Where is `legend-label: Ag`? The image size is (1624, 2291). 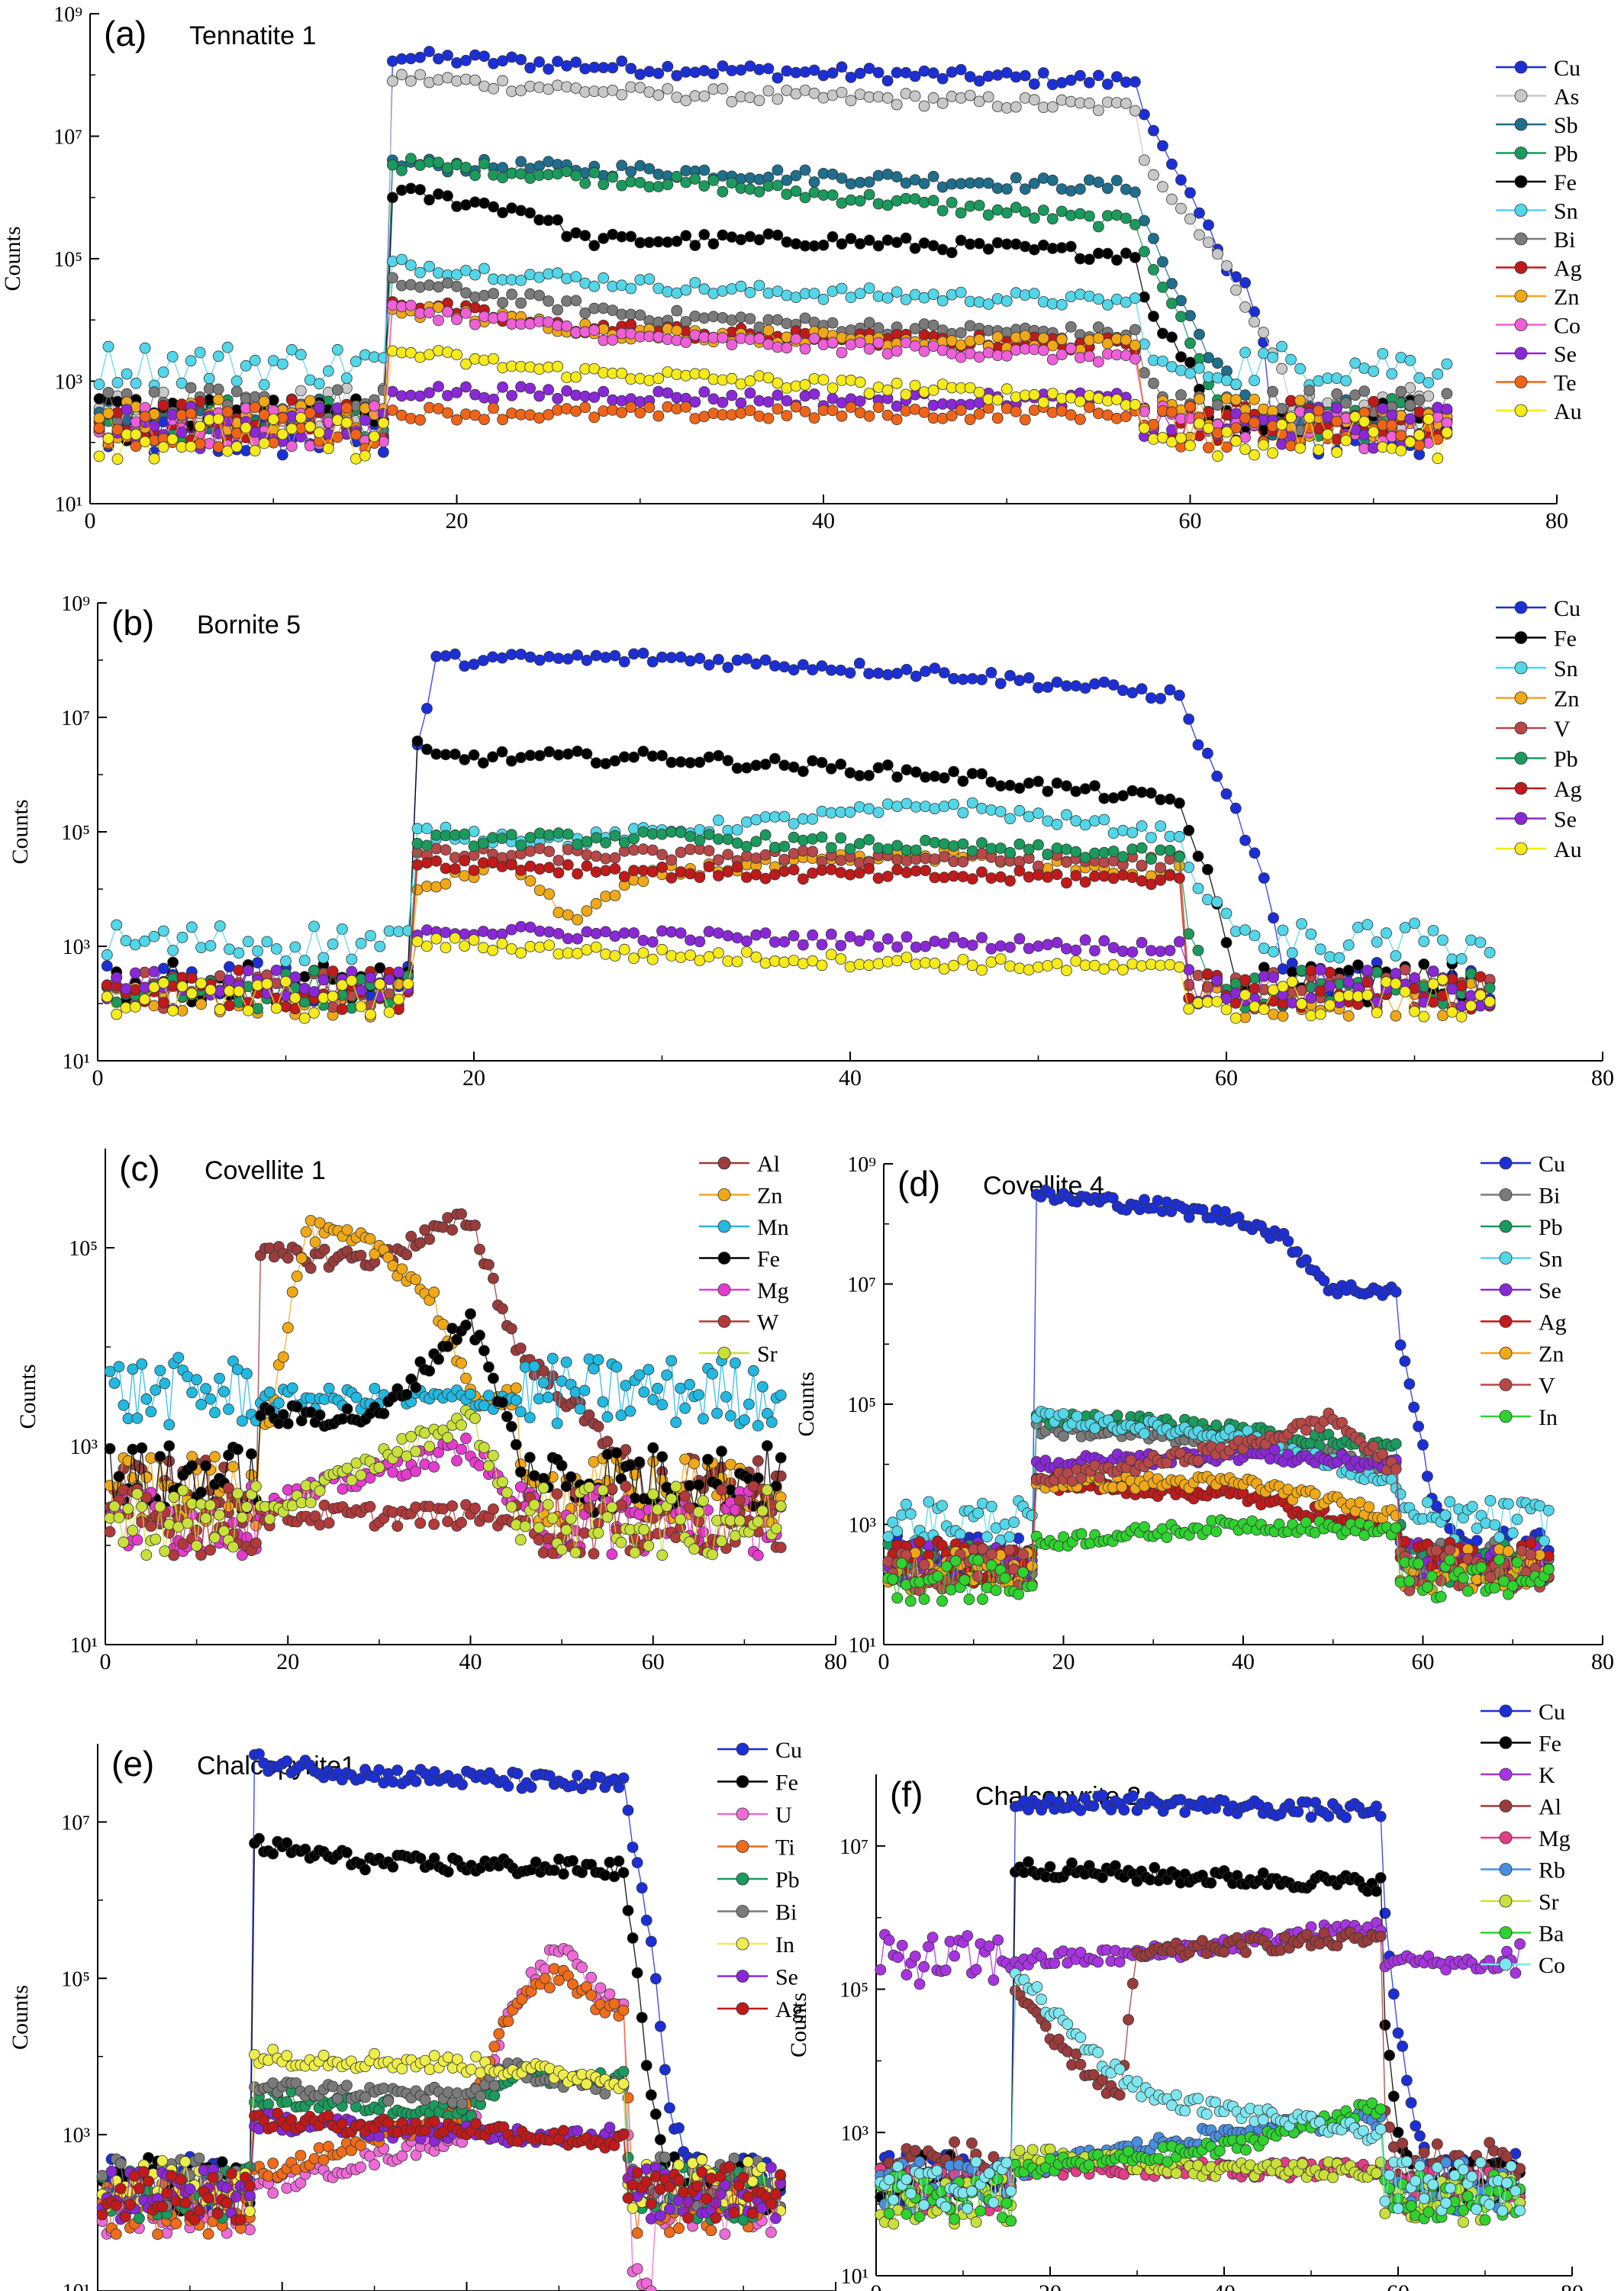
legend-label: Ag is located at coordinates (1568, 269).